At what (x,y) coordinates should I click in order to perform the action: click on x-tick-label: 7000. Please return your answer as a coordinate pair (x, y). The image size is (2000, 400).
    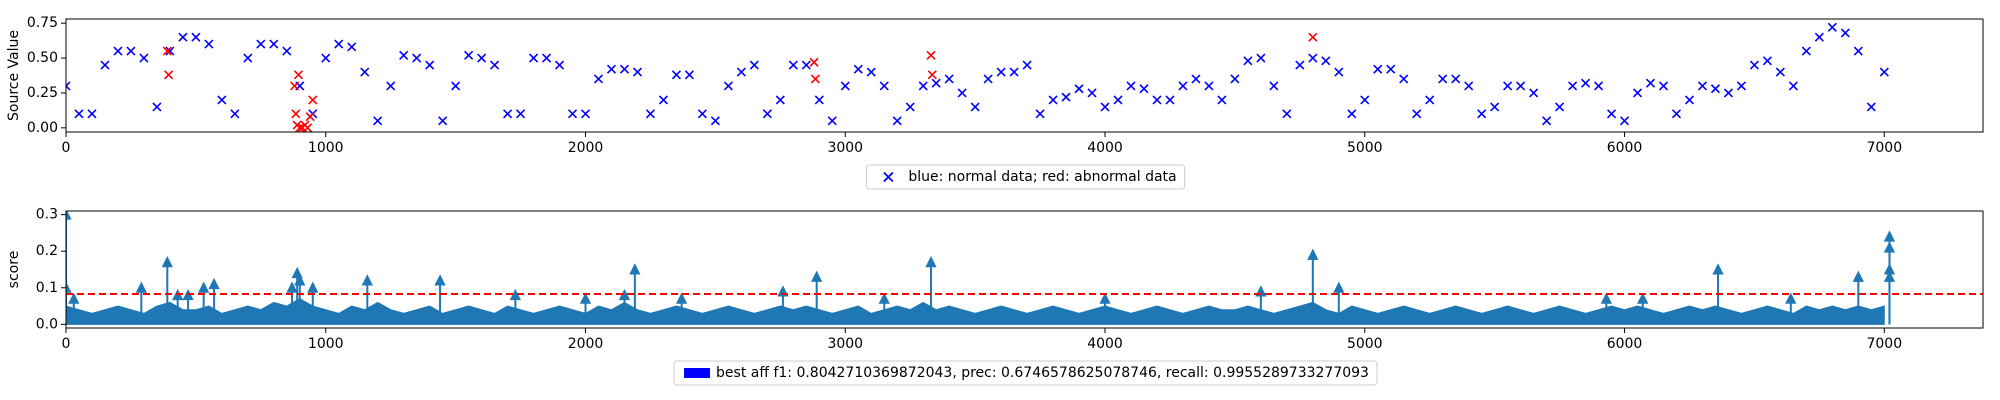
    Looking at the image, I should click on (1884, 148).